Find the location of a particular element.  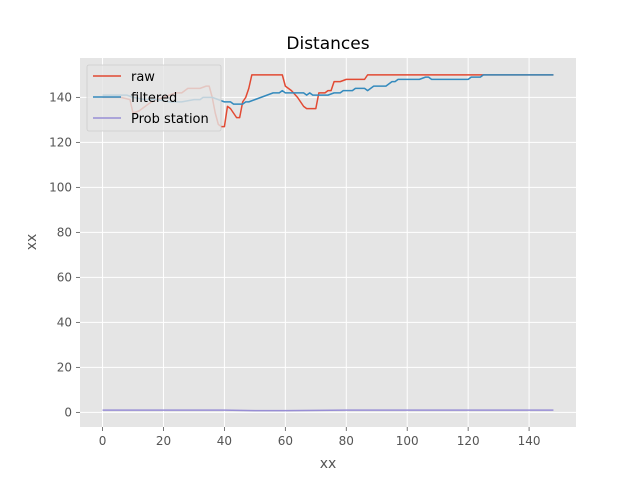

x-tick-label: 60 is located at coordinates (285, 441).